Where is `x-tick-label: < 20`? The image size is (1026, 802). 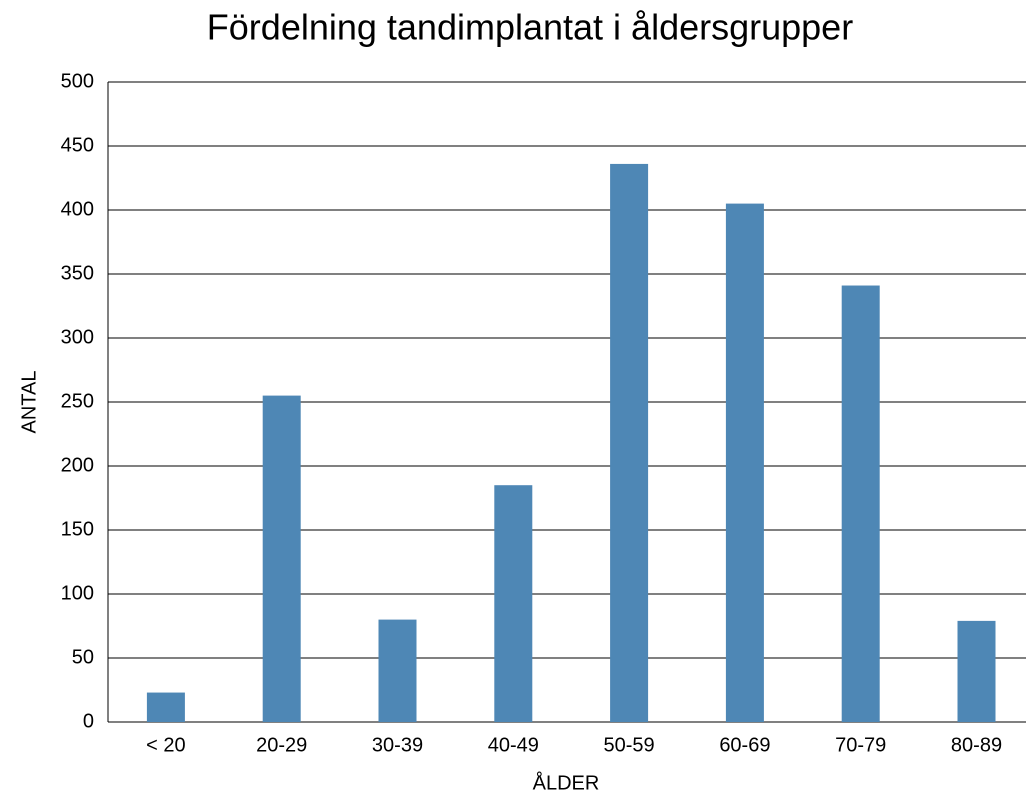 x-tick-label: < 20 is located at coordinates (165, 745).